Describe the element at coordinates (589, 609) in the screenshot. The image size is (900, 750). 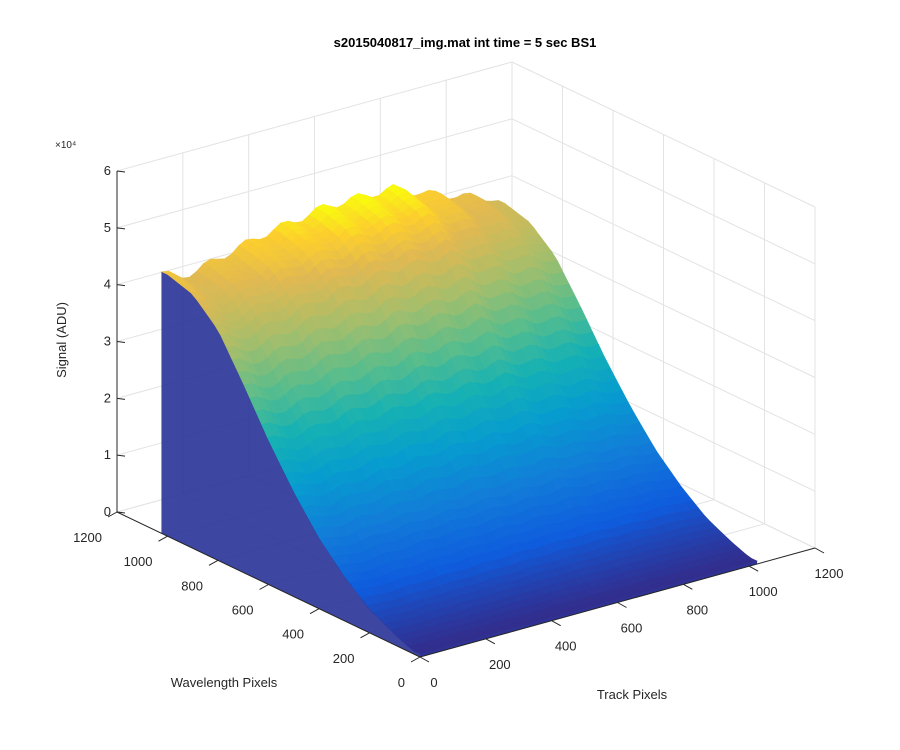
I see `surface-front-wall` at that location.